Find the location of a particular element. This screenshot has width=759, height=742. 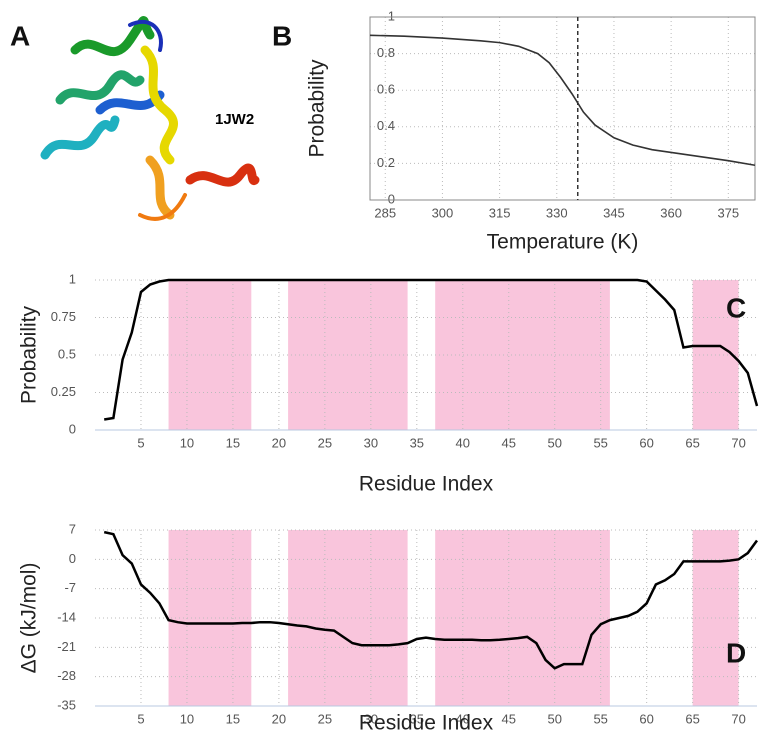

x-tick-label: 360 is located at coordinates (671, 212).